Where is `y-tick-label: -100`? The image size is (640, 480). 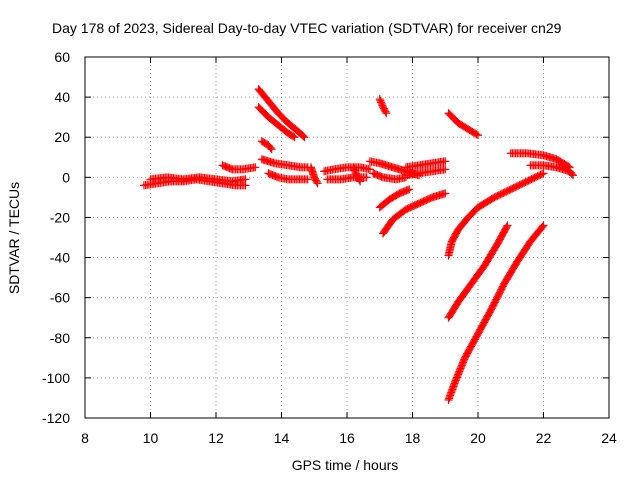 y-tick-label: -100 is located at coordinates (56, 378).